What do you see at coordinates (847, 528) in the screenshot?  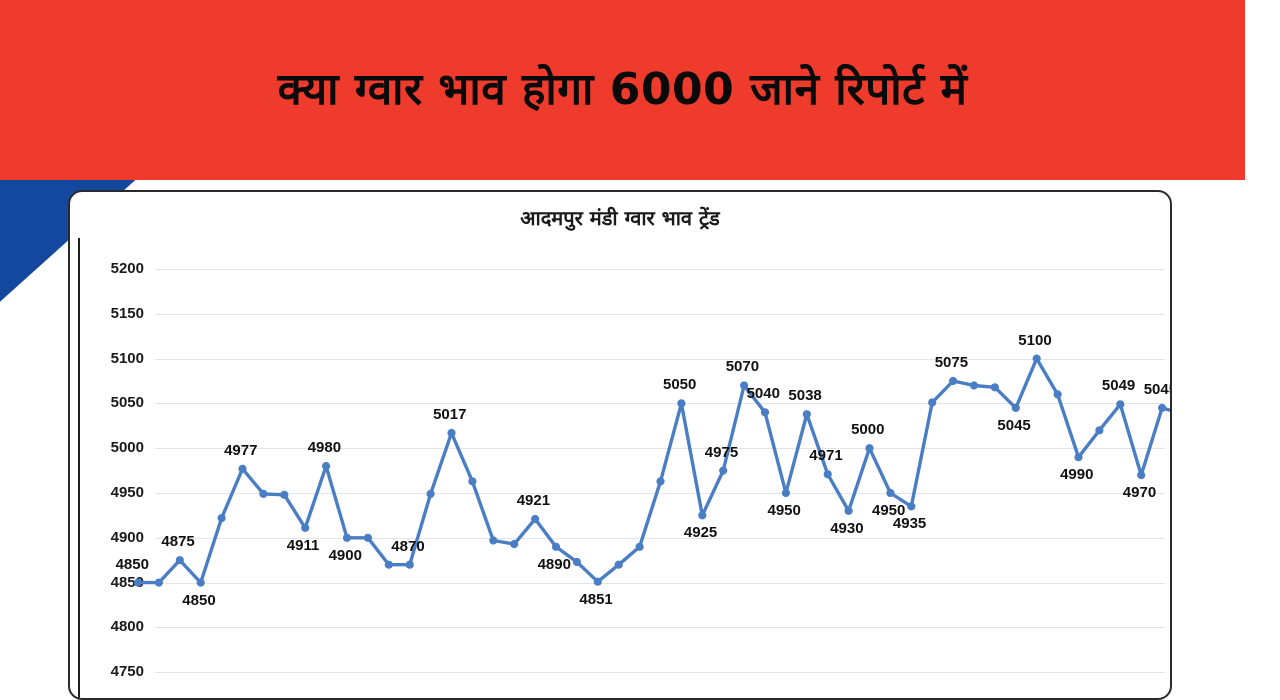 I see `data-label: 4930` at bounding box center [847, 528].